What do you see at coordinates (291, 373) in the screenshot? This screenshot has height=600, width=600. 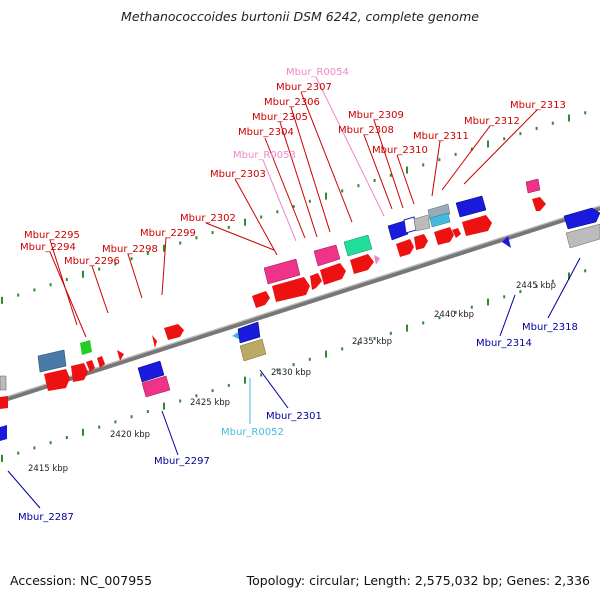 I see `scale-label: 2430 kbp` at bounding box center [291, 373].